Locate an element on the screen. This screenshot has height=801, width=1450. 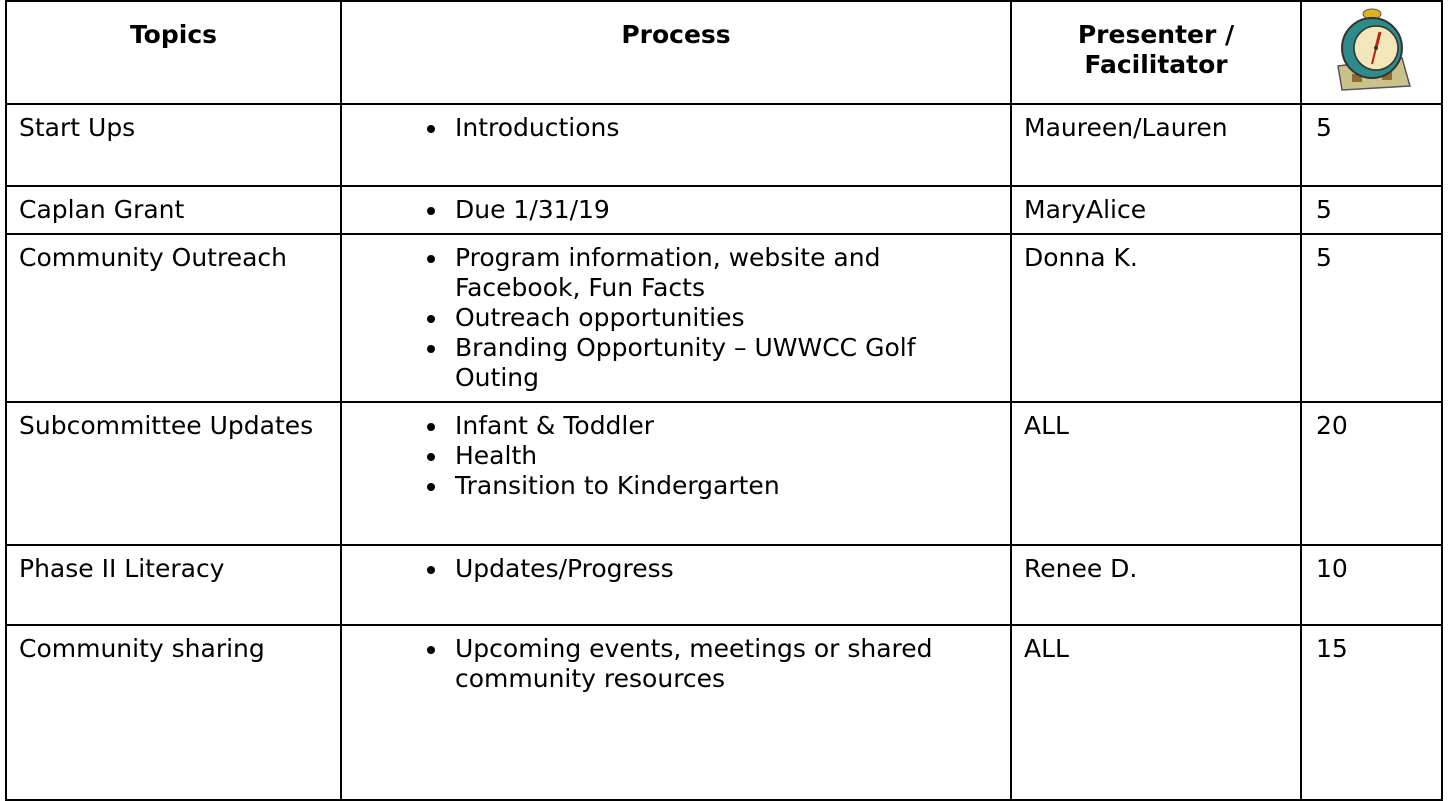
topic-cell: Phase II Literacy is located at coordinates (173, 585).